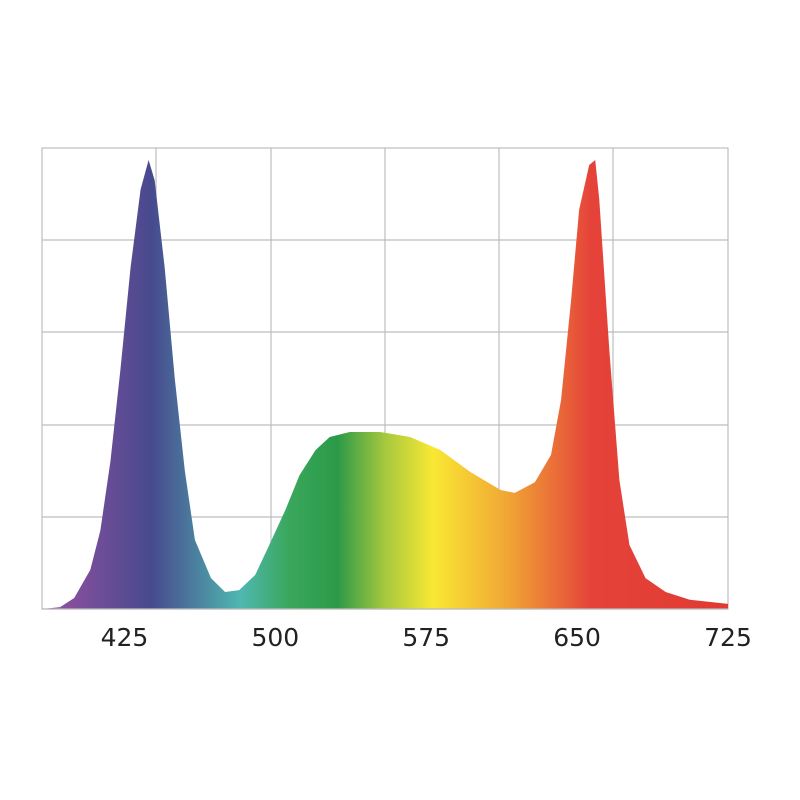 Image resolution: width=800 pixels, height=800 pixels. Describe the element at coordinates (276, 637) in the screenshot. I see `x-tick-label: 500` at that location.